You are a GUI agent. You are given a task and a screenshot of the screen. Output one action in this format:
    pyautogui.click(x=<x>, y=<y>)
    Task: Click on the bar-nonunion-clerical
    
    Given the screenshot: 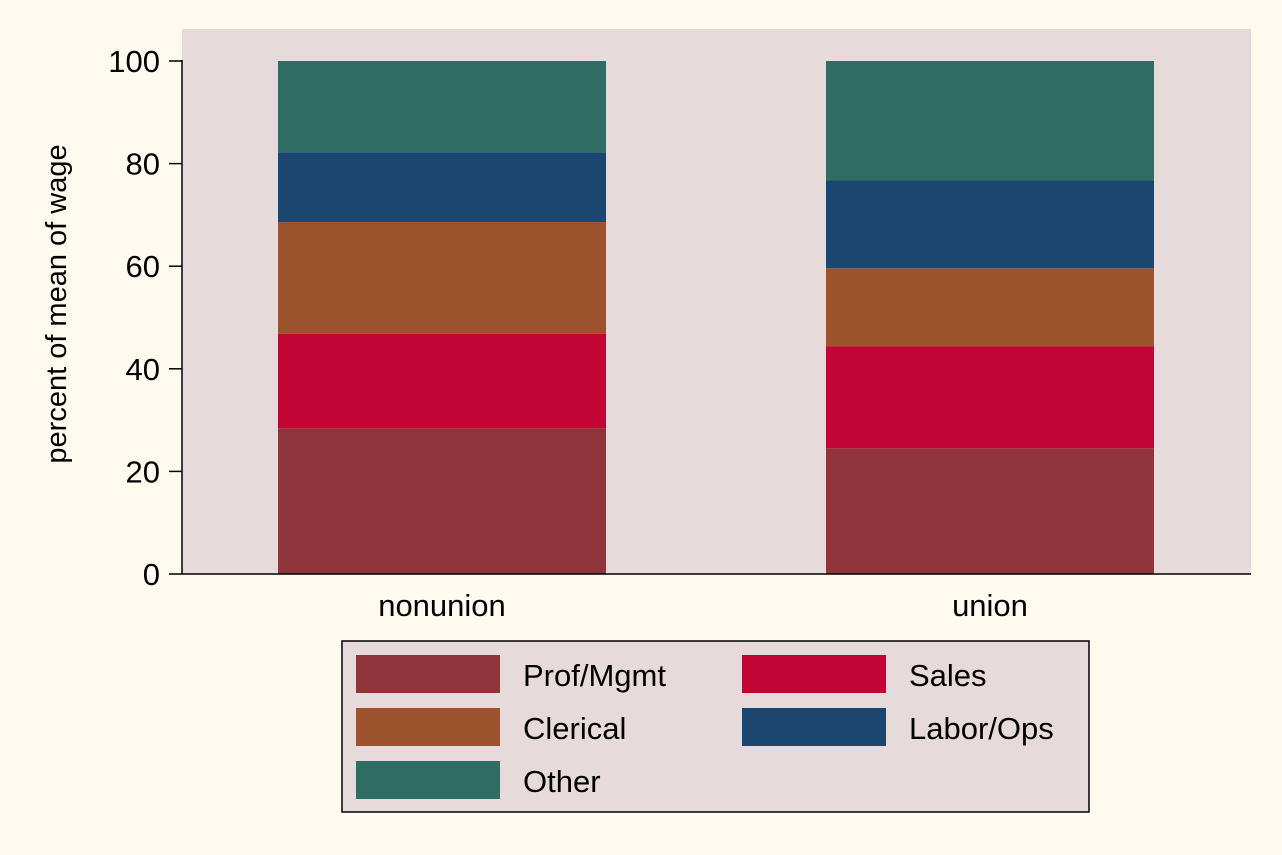 What is the action you would take?
    pyautogui.click(x=442, y=278)
    